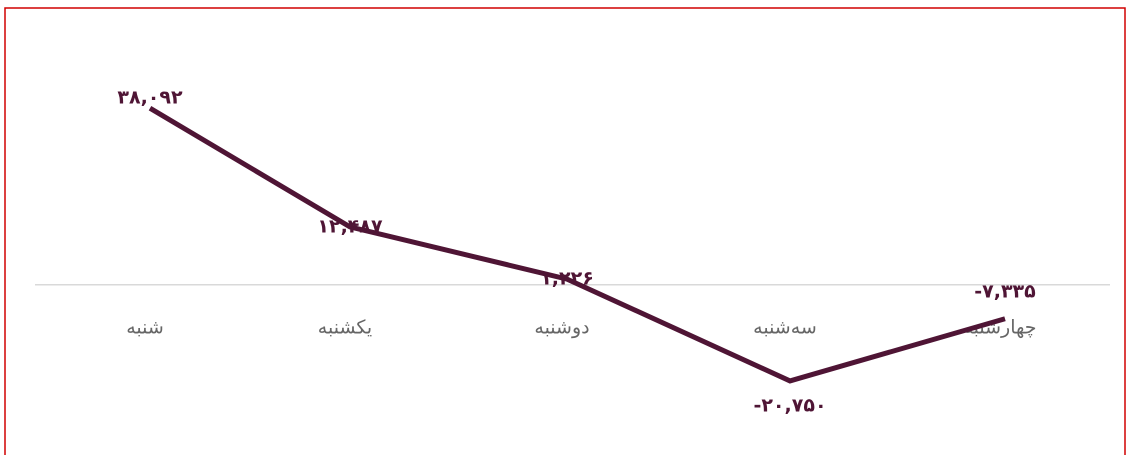 Image resolution: width=1130 pixels, height=455 pixels. I want to click on data-label: -۷,۳۳۵, so click(1005, 291).